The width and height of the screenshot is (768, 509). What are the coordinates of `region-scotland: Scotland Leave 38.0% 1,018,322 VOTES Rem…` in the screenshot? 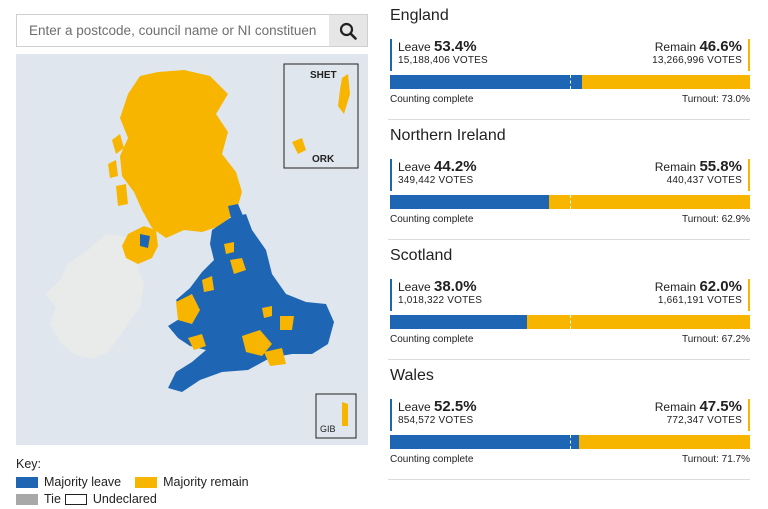 It's located at (569, 300).